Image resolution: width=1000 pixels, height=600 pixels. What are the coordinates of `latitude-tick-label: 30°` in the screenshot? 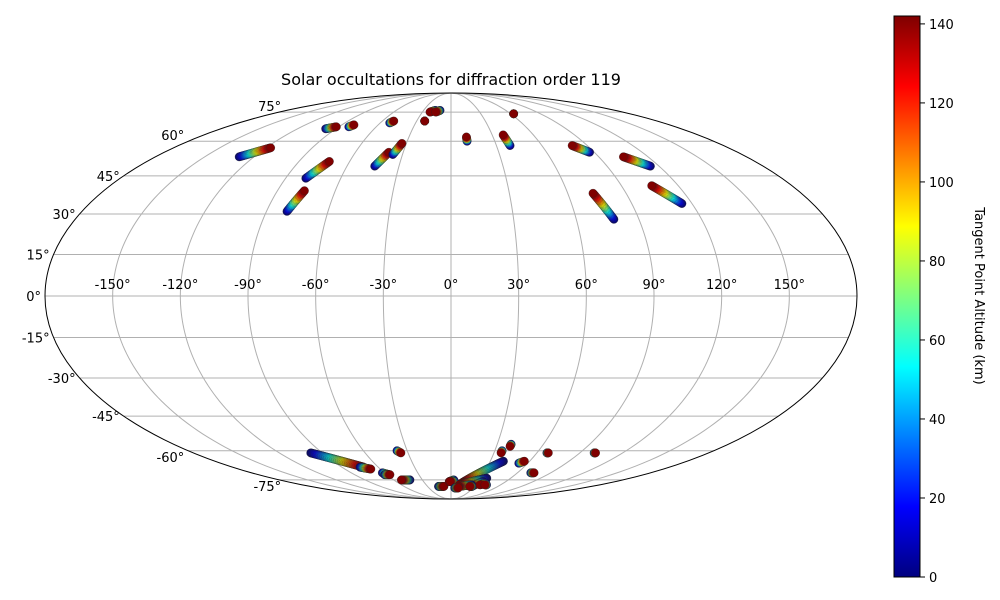 It's located at (64, 215).